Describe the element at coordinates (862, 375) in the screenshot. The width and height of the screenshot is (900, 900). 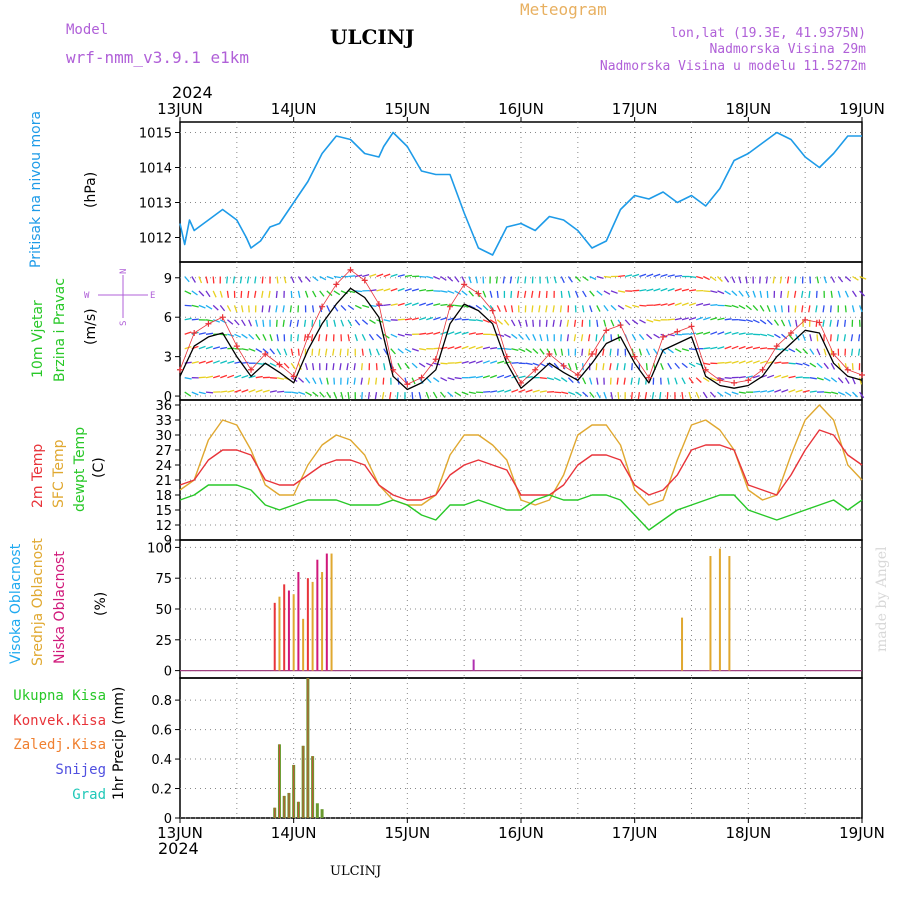
I see `gust-marker` at that location.